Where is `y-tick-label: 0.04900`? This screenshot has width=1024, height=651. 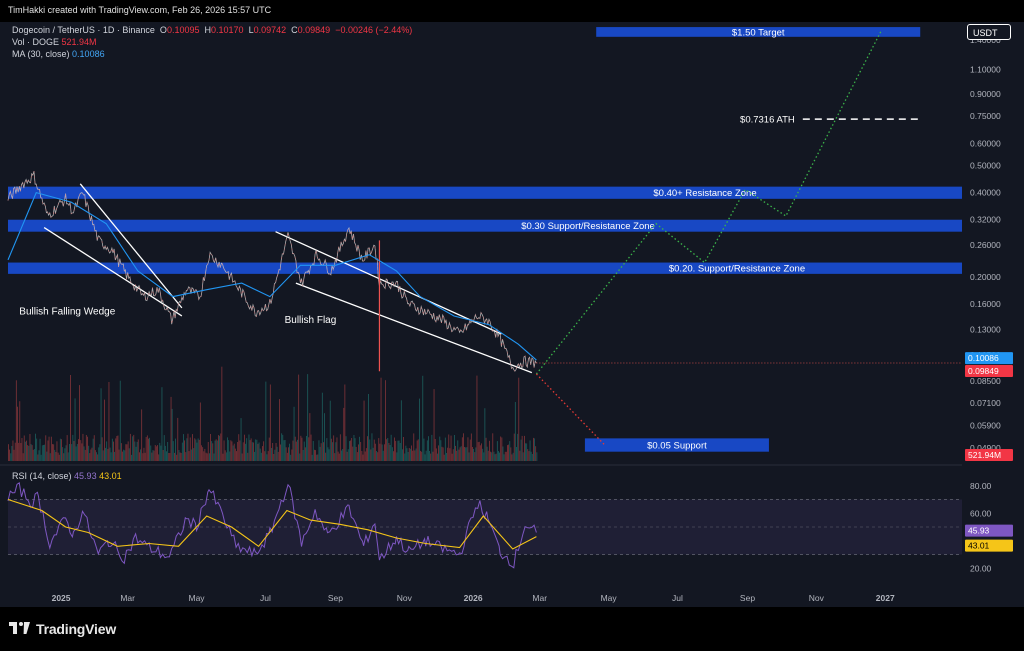 y-tick-label: 0.04900 is located at coordinates (985, 448).